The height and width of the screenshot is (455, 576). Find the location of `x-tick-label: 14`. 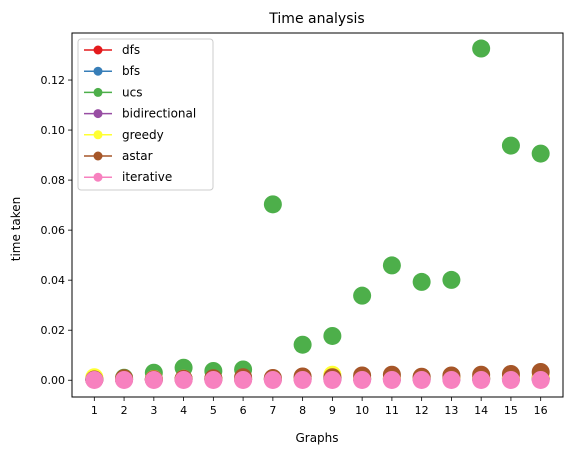

x-tick-label: 14 is located at coordinates (481, 410).